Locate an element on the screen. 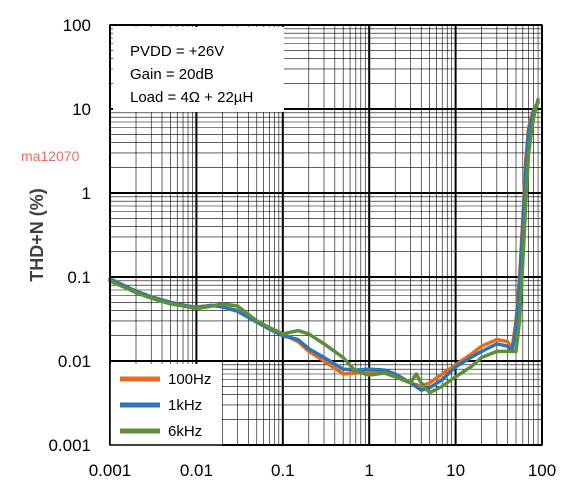  annotation-line-load: Load = 4Ω + 22µH is located at coordinates (191, 97).